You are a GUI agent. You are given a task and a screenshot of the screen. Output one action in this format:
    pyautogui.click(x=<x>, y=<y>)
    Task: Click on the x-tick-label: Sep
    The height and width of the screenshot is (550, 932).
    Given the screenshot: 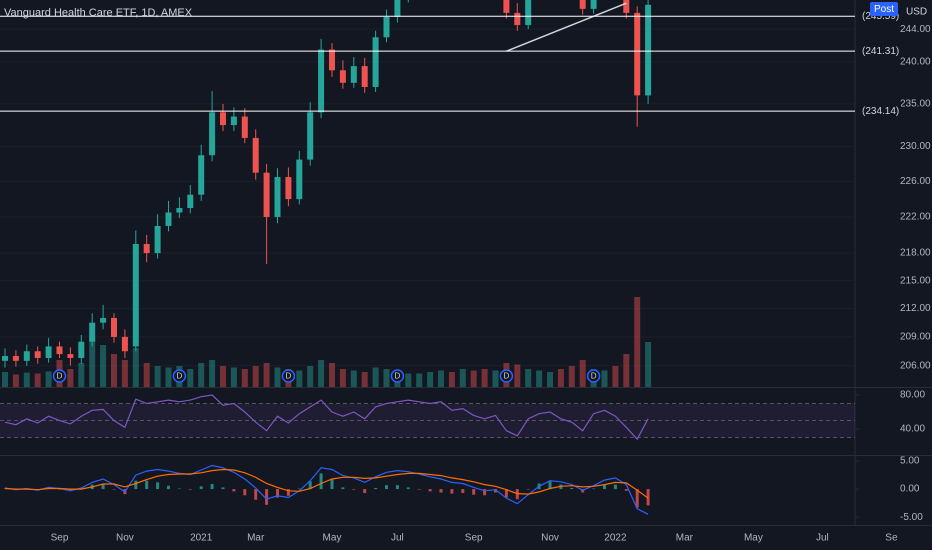 What is the action you would take?
    pyautogui.click(x=60, y=538)
    